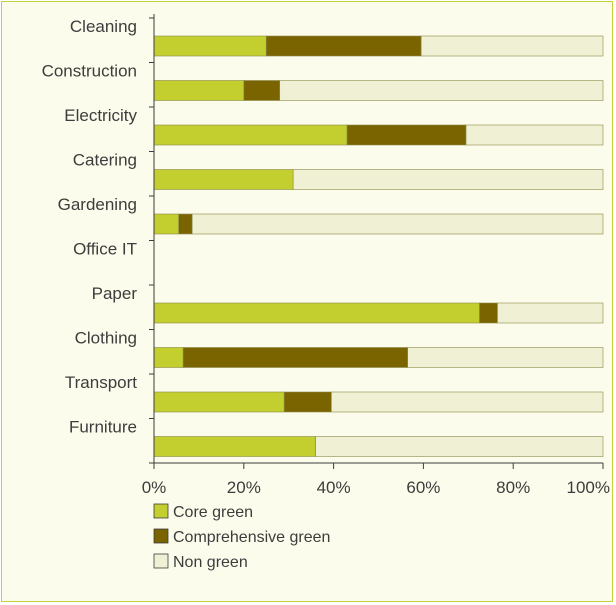 This screenshot has height=605, width=616. What do you see at coordinates (251, 537) in the screenshot?
I see `legend-label: Comprehensive green` at bounding box center [251, 537].